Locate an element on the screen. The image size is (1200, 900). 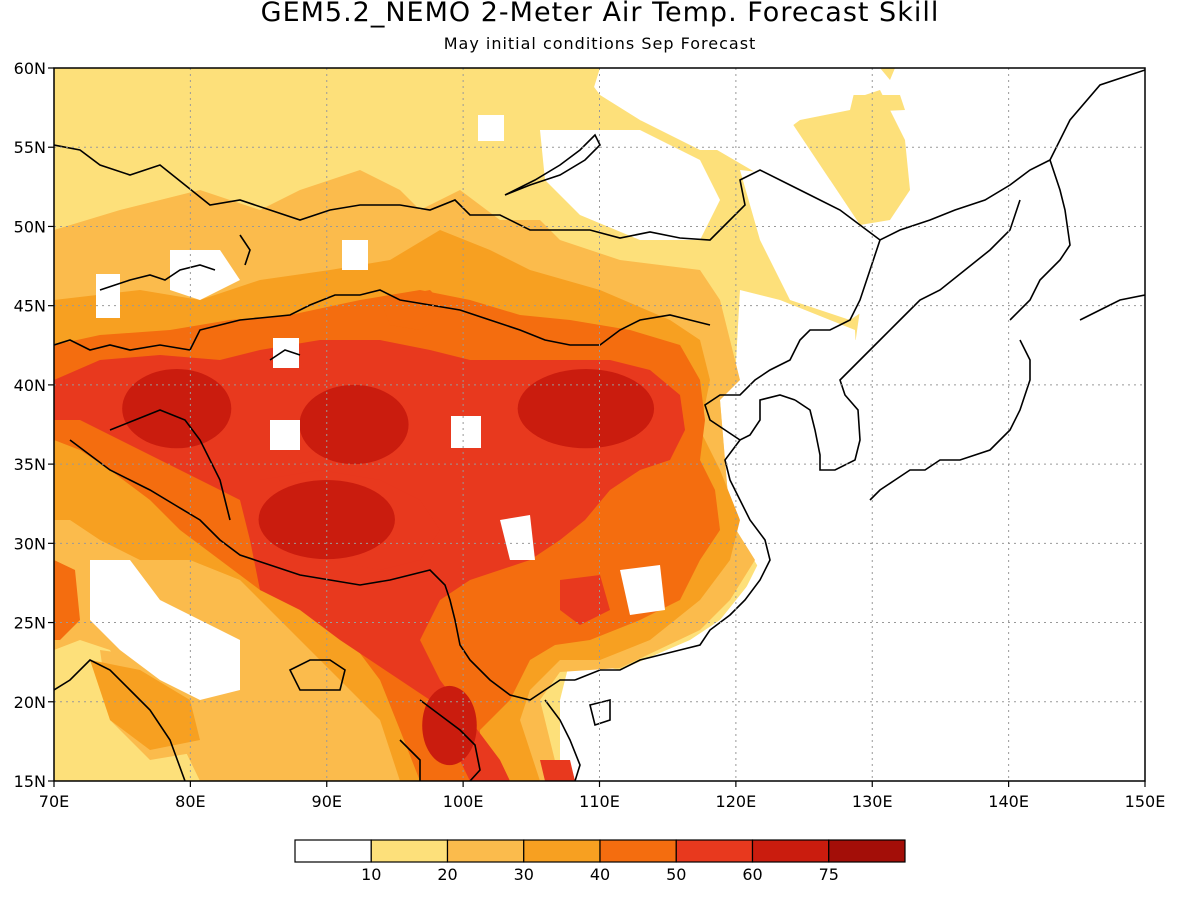
colorbar: 10 20 30 40 50 60 75 is located at coordinates (600, 861).